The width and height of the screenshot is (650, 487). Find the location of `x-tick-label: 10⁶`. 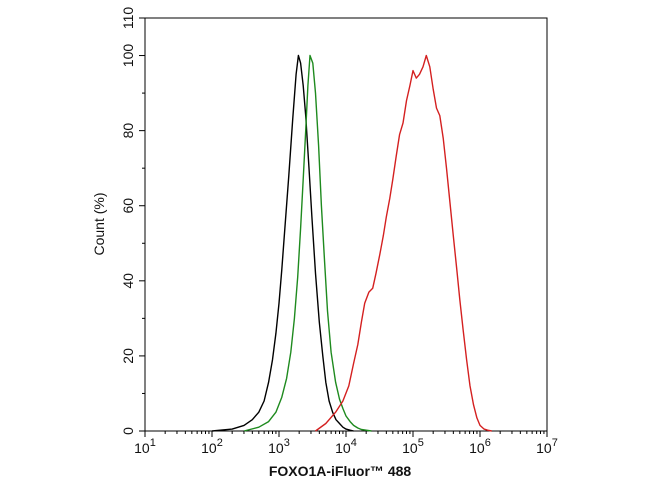

x-tick-label: 10⁶ is located at coordinates (480, 446).